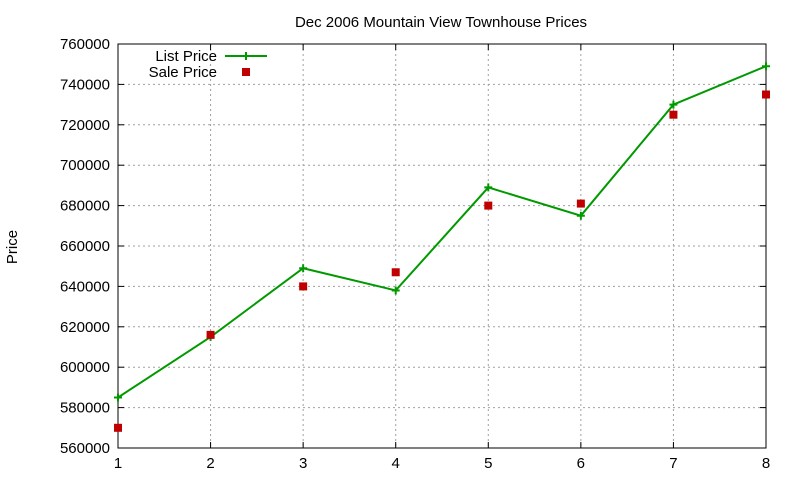 This screenshot has height=480, width=800. Describe the element at coordinates (488, 463) in the screenshot. I see `x-tick-label: 5` at that location.